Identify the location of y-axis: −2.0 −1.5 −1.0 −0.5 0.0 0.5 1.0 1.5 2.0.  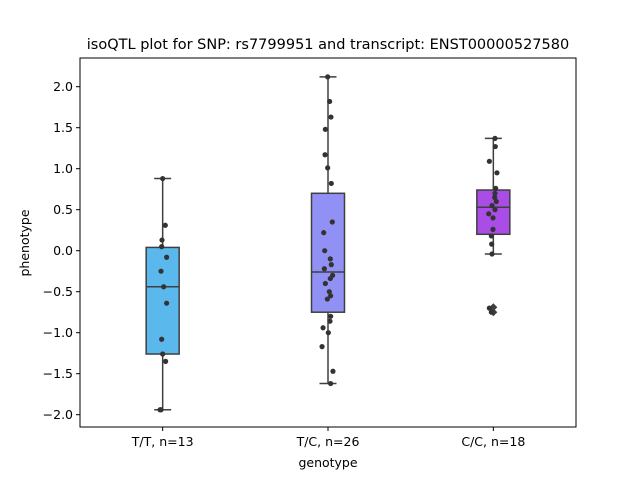
(61, 250).